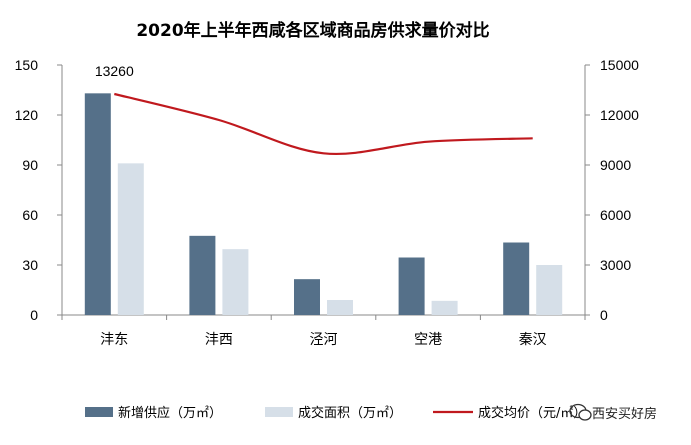  I want to click on line-avg-price, so click(323, 124).